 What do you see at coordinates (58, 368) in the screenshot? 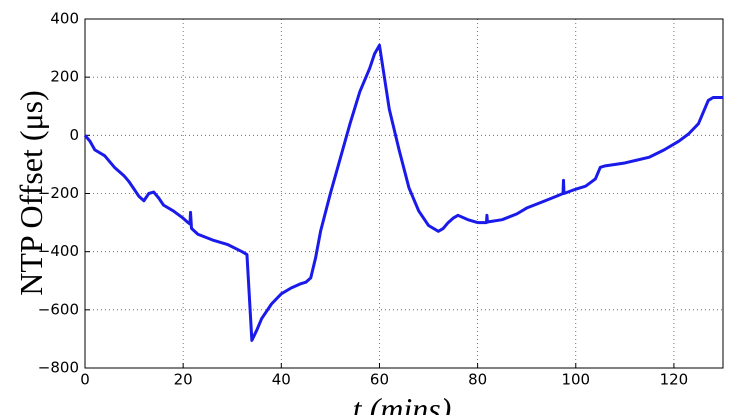
I see `y-tick-label: −800` at bounding box center [58, 368].